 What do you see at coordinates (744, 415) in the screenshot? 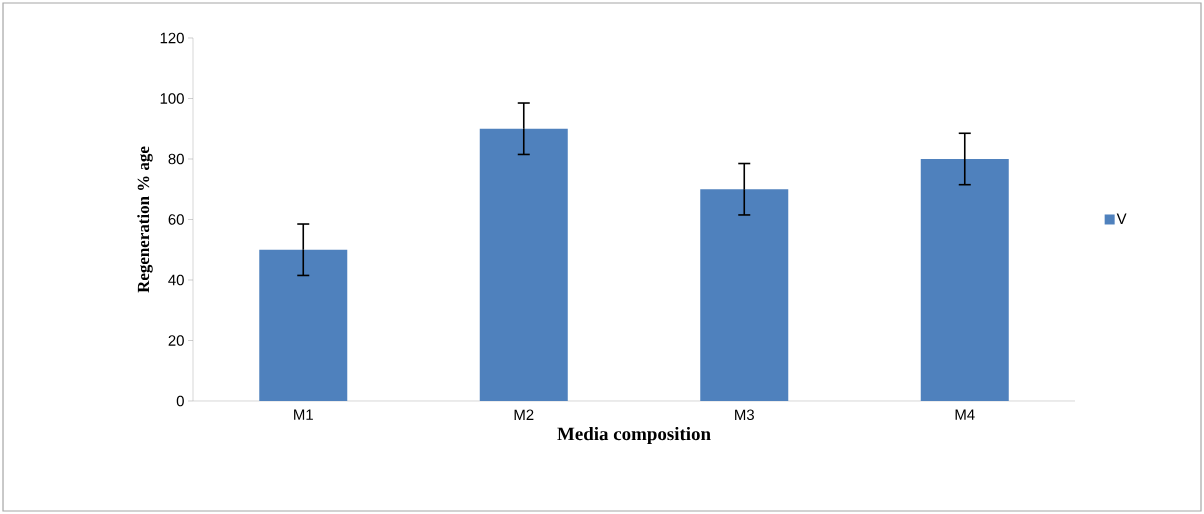
I see `x-tick-label: M3` at bounding box center [744, 415].